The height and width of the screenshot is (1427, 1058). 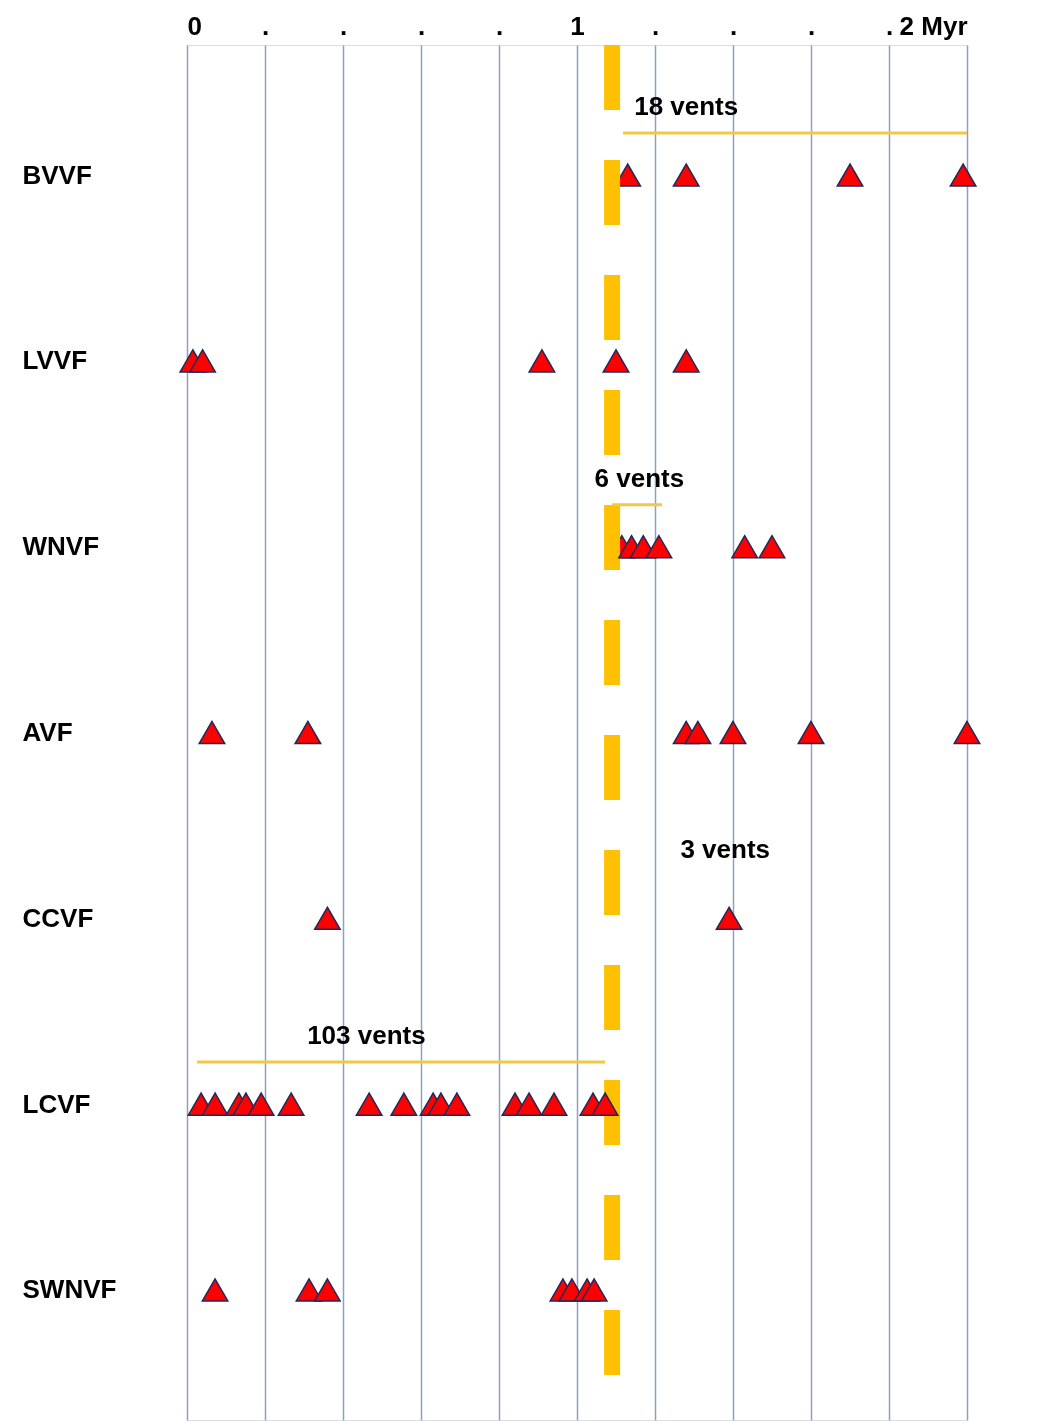 What do you see at coordinates (69, 1289) in the screenshot?
I see `y-tick-label: SWNVF` at bounding box center [69, 1289].